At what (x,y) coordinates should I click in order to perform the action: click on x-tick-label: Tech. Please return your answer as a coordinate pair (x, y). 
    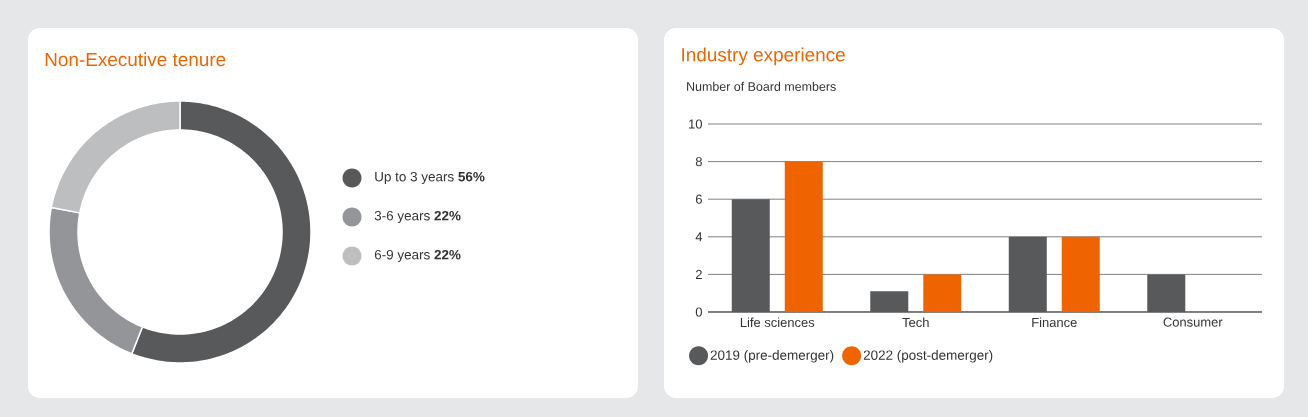
    Looking at the image, I should click on (915, 322).